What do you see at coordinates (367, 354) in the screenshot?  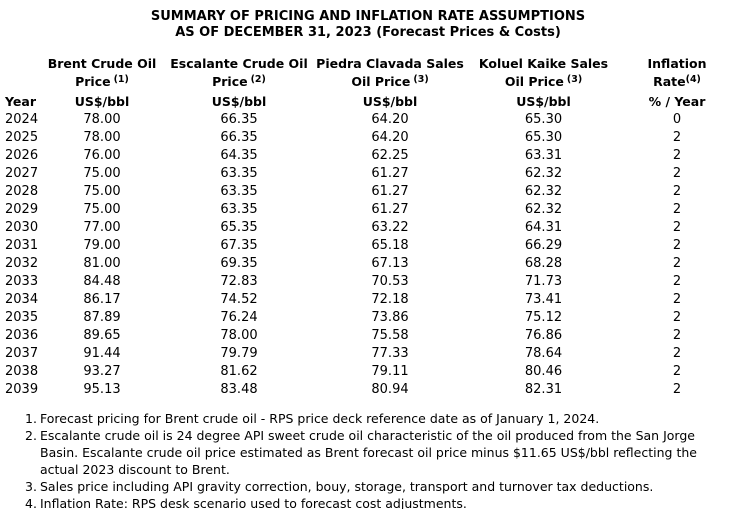 I see `table-row: 2037 91.44 79.79 77.33 78.64 2` at bounding box center [367, 354].